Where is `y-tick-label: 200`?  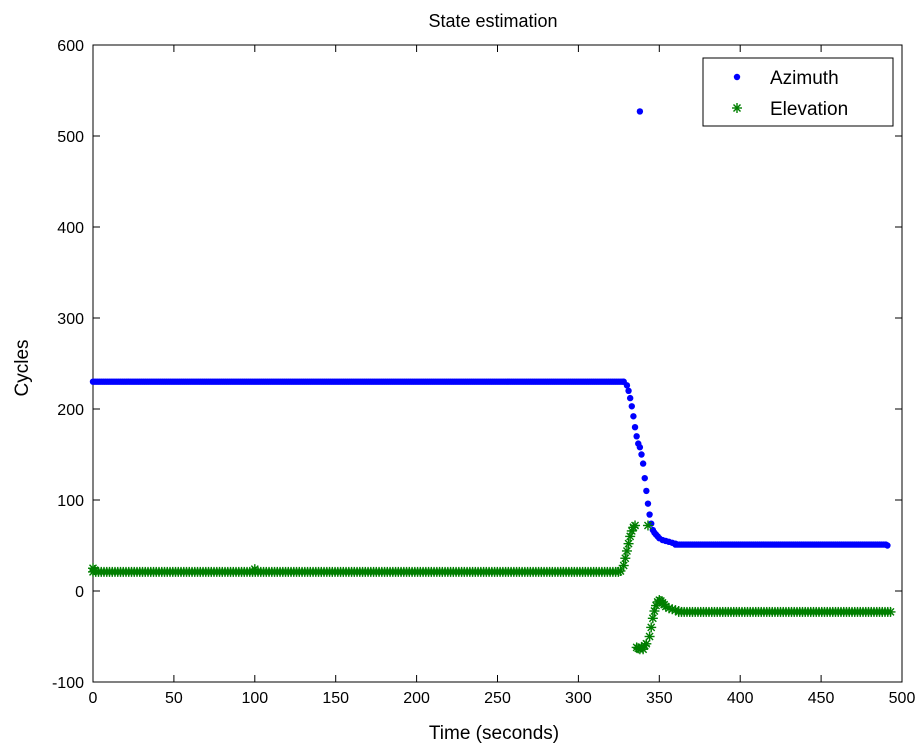 y-tick-label: 200 is located at coordinates (70, 410).